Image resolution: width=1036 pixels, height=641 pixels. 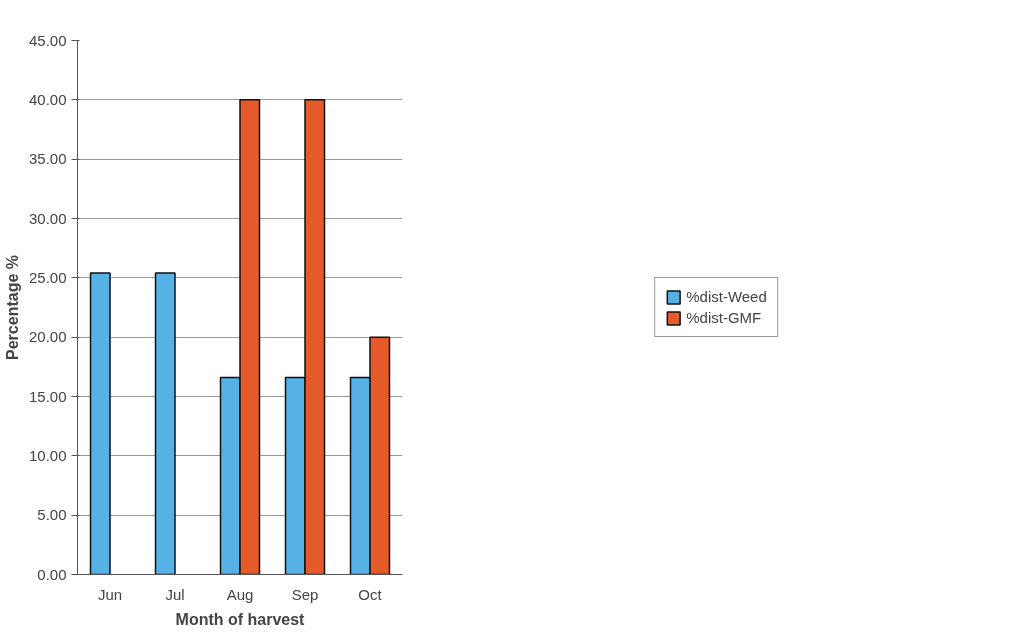 I want to click on x-axis-title: Month of harvest, so click(x=240, y=619).